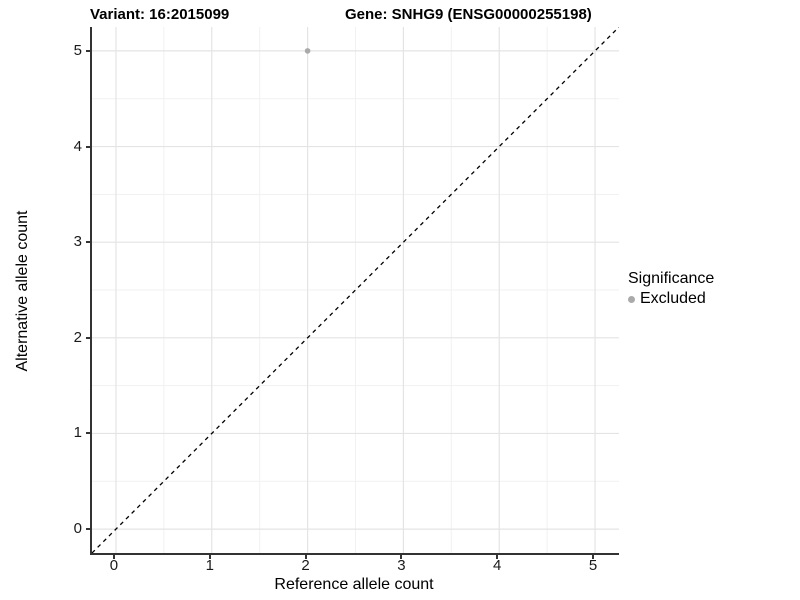 Image resolution: width=800 pixels, height=600 pixels. What do you see at coordinates (593, 565) in the screenshot?
I see `x-tick-label: 5` at bounding box center [593, 565].